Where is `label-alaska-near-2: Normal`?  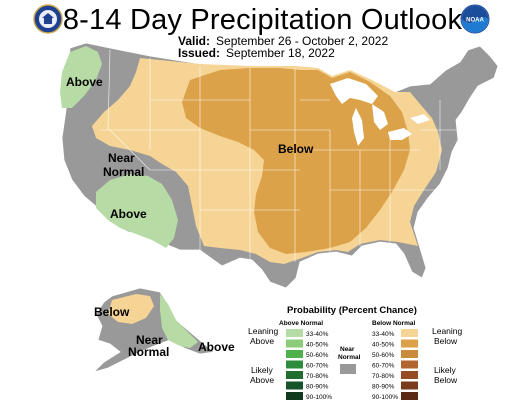 label-alaska-near-2: Normal is located at coordinates (148, 352).